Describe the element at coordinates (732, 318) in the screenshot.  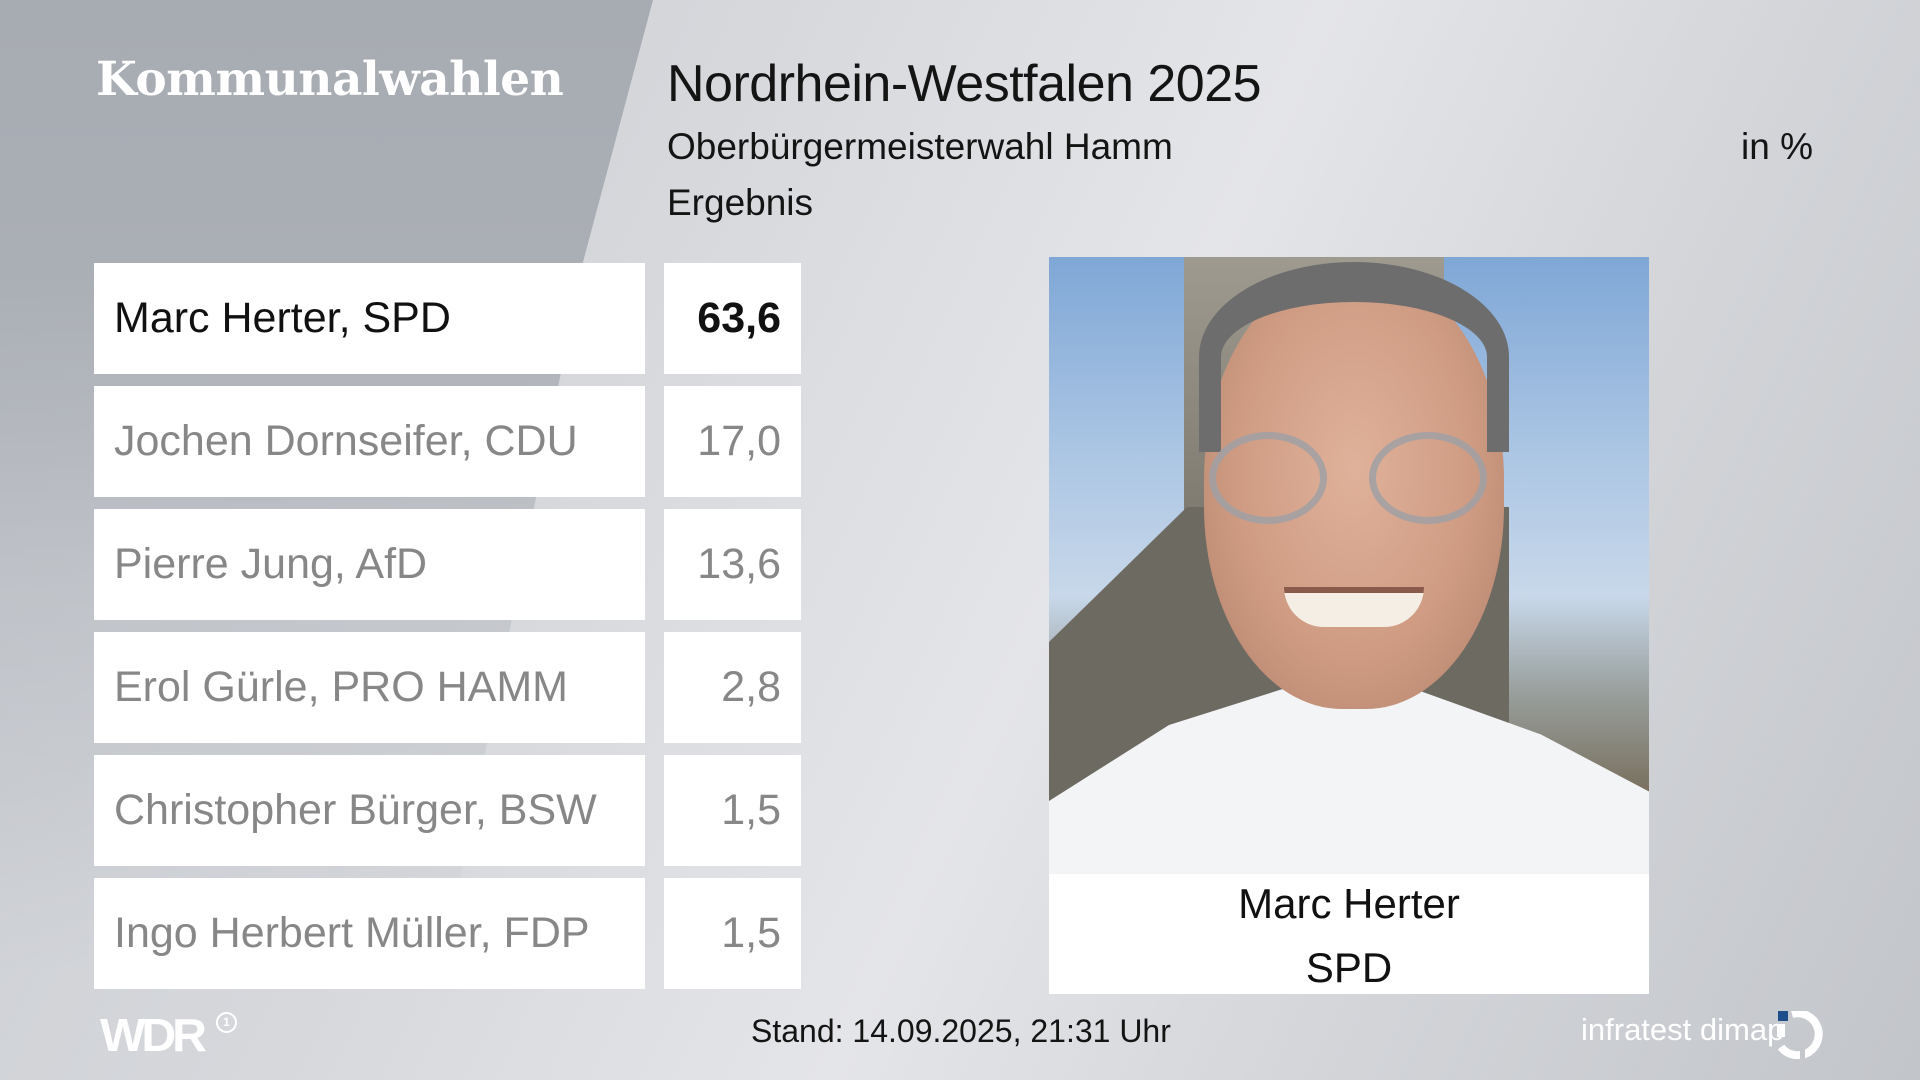
I see `candidate-percentage: 63,6` at that location.